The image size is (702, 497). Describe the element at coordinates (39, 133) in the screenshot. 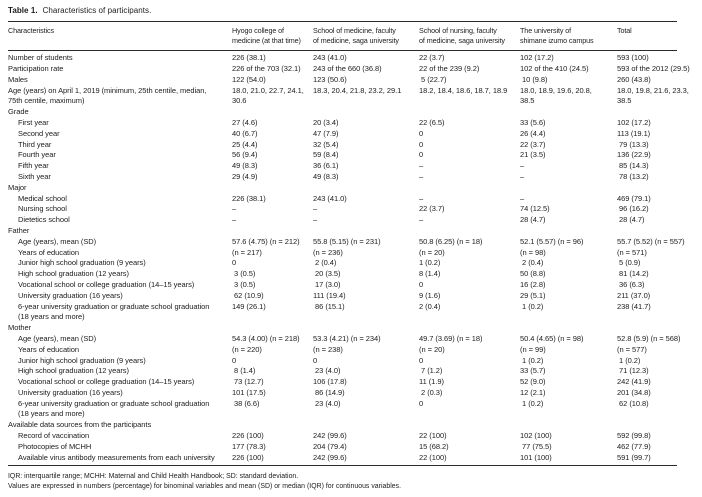

I see `row-label: Second year` at that location.